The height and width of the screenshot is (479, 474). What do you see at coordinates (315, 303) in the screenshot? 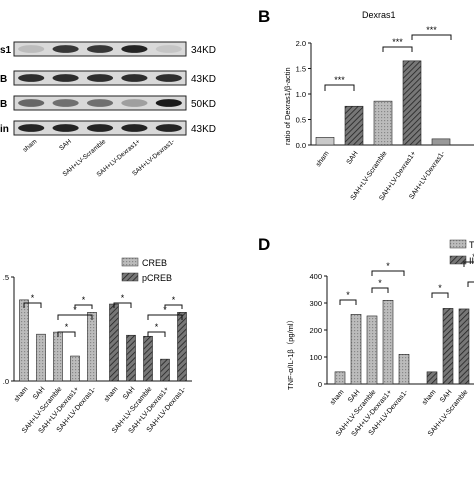
I see `chart-d-y-tick-label: 300` at bounding box center [315, 303].